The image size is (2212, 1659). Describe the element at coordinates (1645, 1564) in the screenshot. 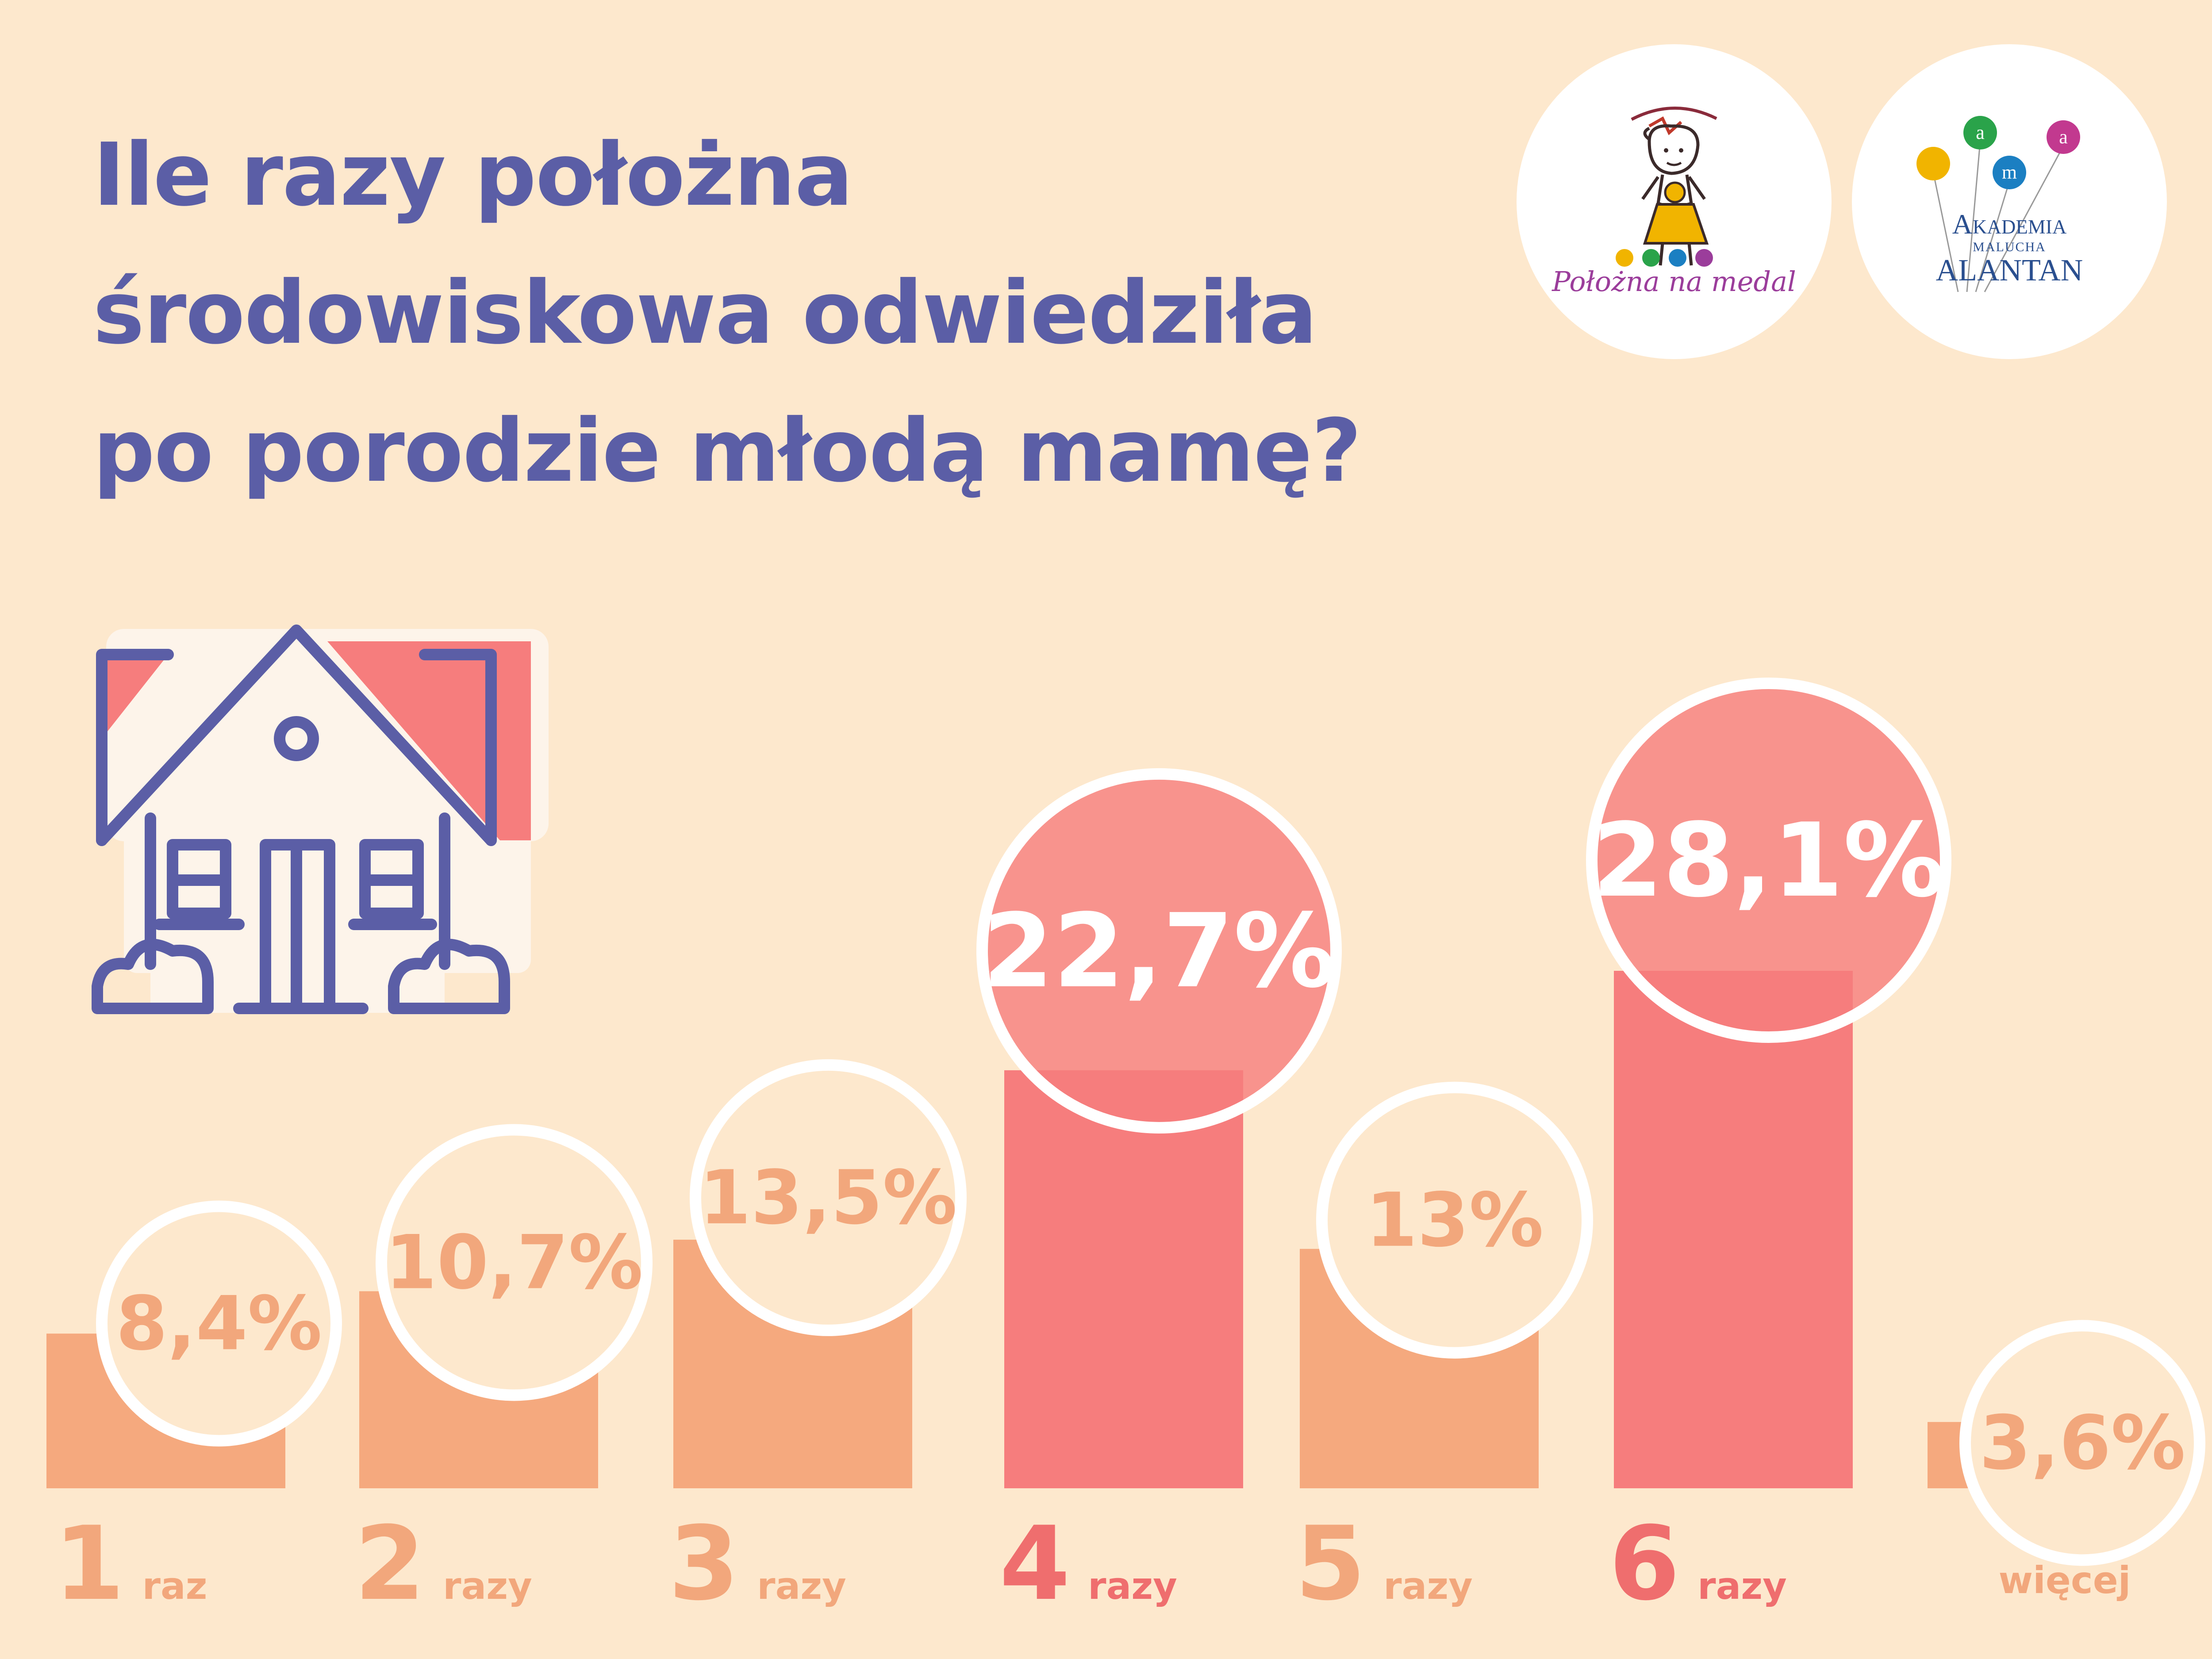

I see `category-number: 6` at that location.